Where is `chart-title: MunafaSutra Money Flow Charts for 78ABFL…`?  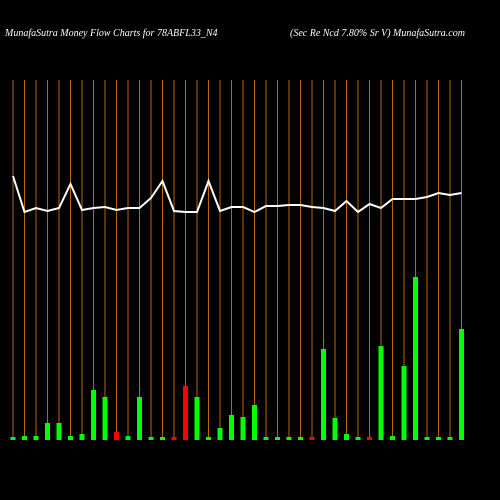 chart-title: MunafaSutra Money Flow Charts for 78ABFL… is located at coordinates (111, 33).